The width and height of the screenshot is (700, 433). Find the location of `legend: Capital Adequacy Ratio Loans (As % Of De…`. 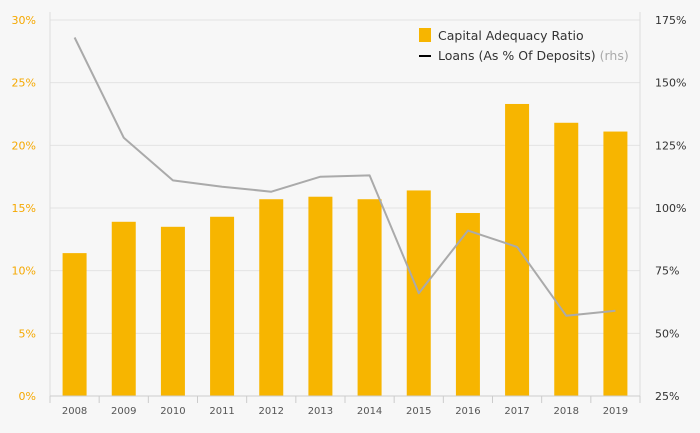

legend: Capital Adequacy Ratio Loans (As % Of De… is located at coordinates (524, 45).